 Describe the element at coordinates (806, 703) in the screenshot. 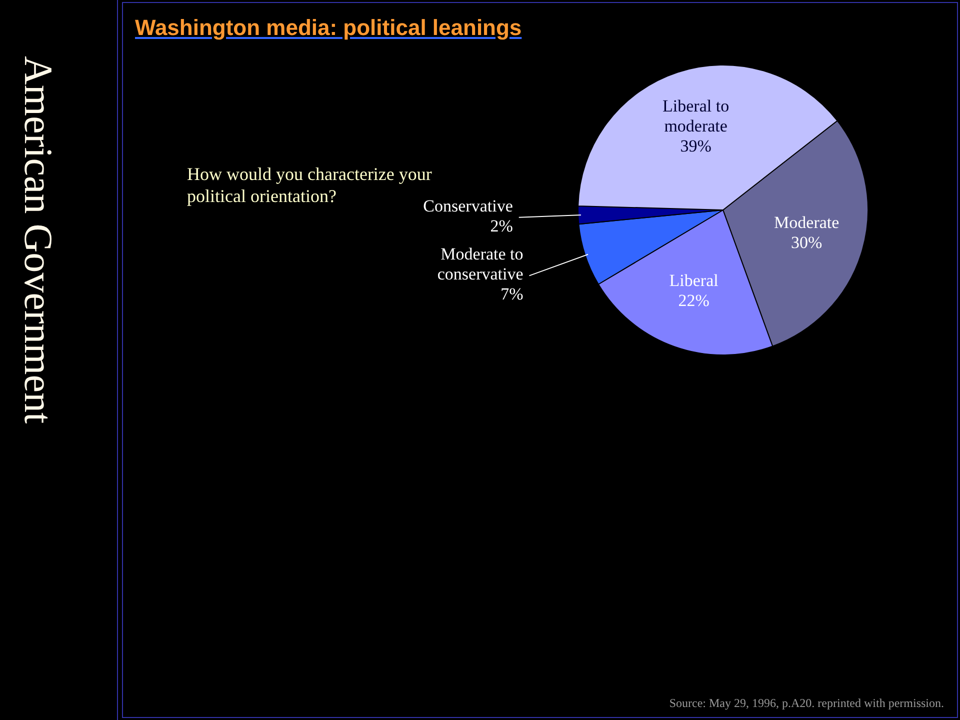

I see `source-note: Source: May 29, 1996, p.A20. reprinted with permission.` at that location.